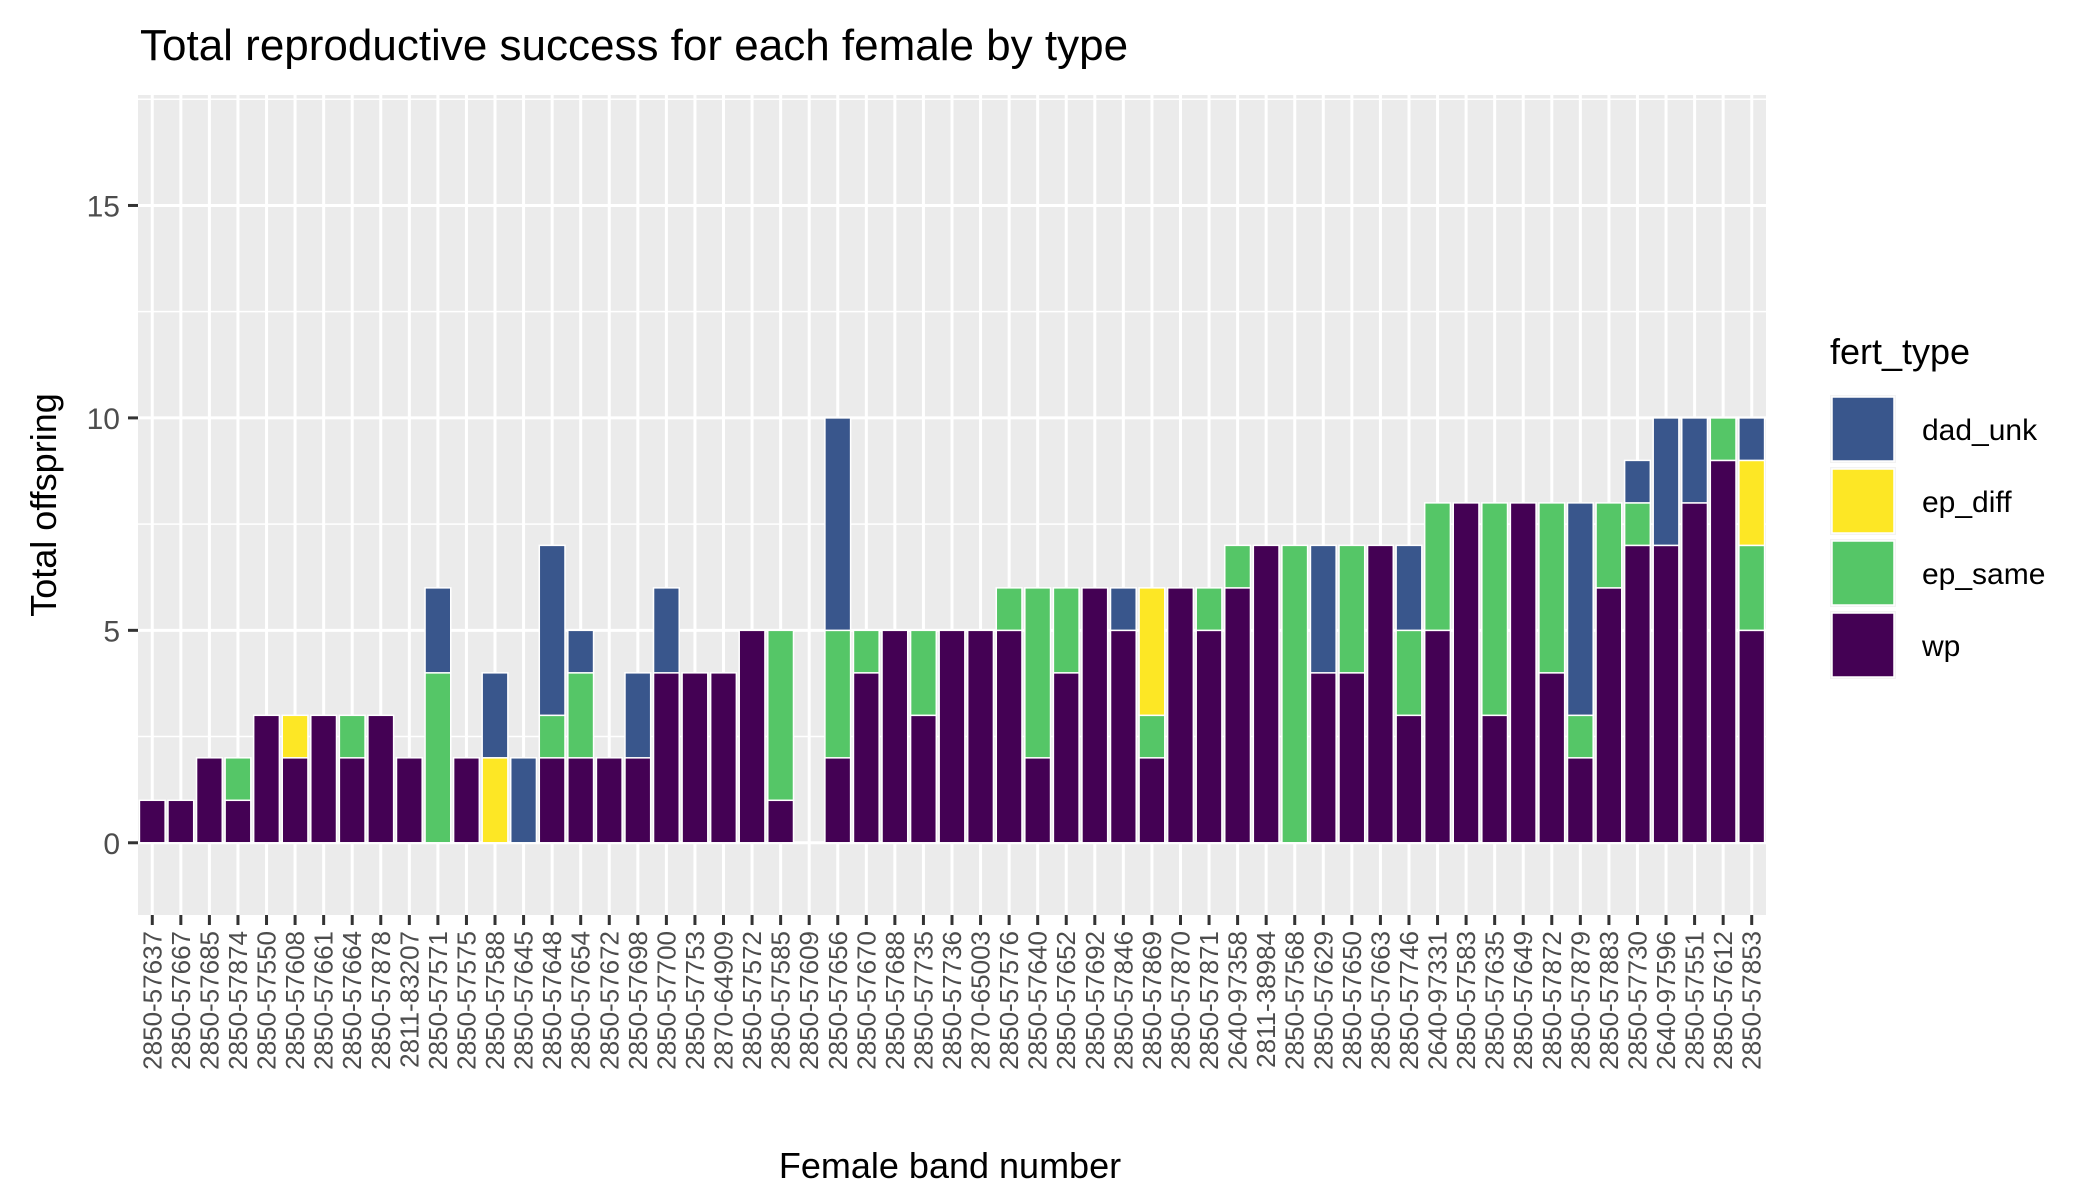 The width and height of the screenshot is (2100, 1200). What do you see at coordinates (1983, 574) in the screenshot?
I see `legend-label-ep_same: ep_same` at bounding box center [1983, 574].